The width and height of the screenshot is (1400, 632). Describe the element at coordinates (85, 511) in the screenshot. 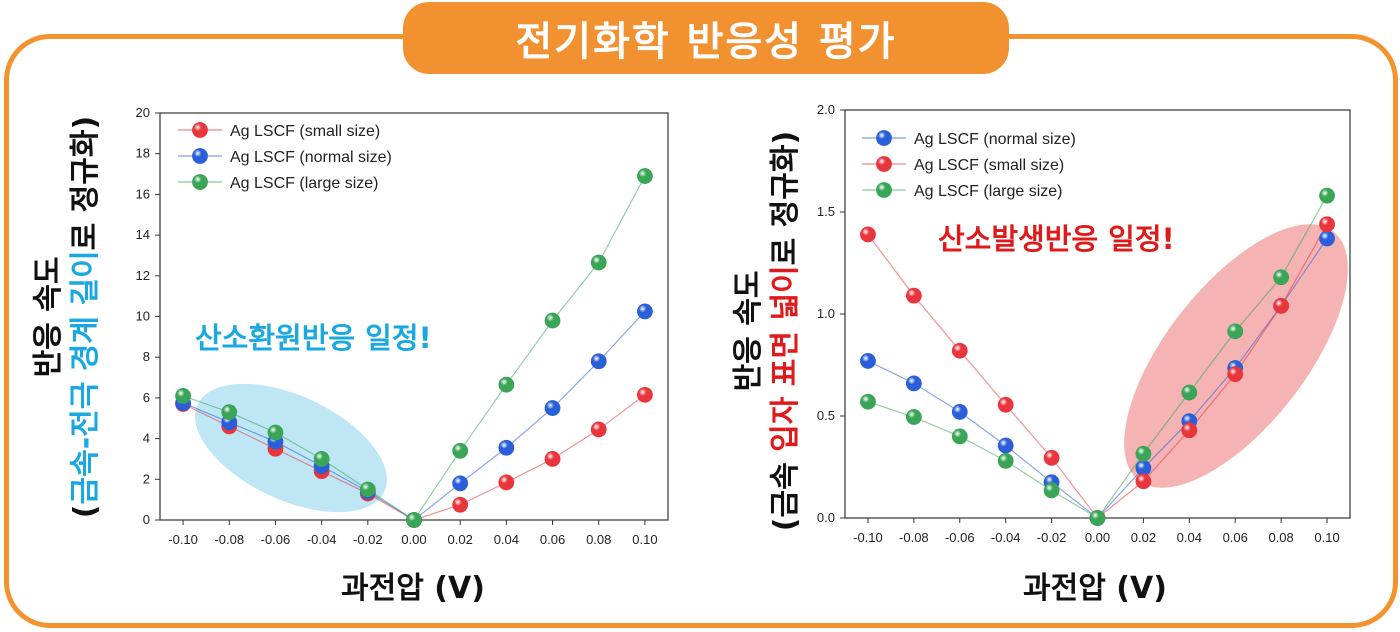

I see `y-axis-label-segment: (` at that location.